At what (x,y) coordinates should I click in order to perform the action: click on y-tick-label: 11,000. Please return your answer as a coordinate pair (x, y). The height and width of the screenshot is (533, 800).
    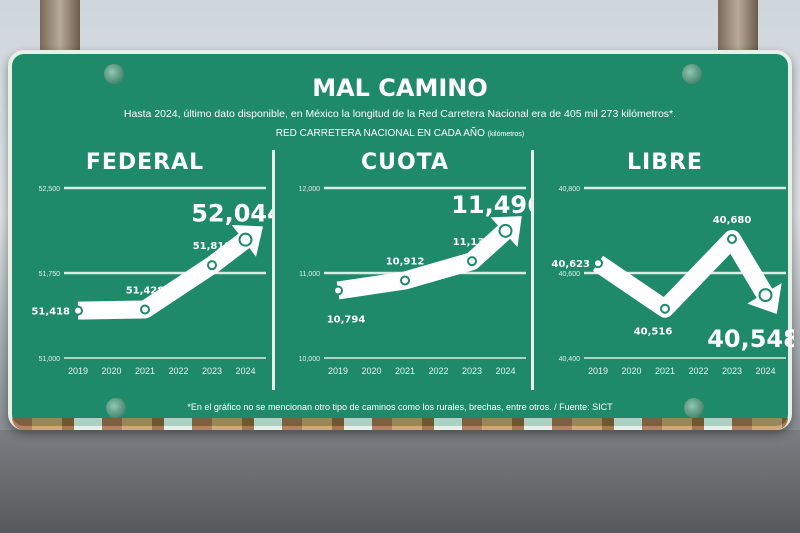
    Looking at the image, I should click on (309, 274).